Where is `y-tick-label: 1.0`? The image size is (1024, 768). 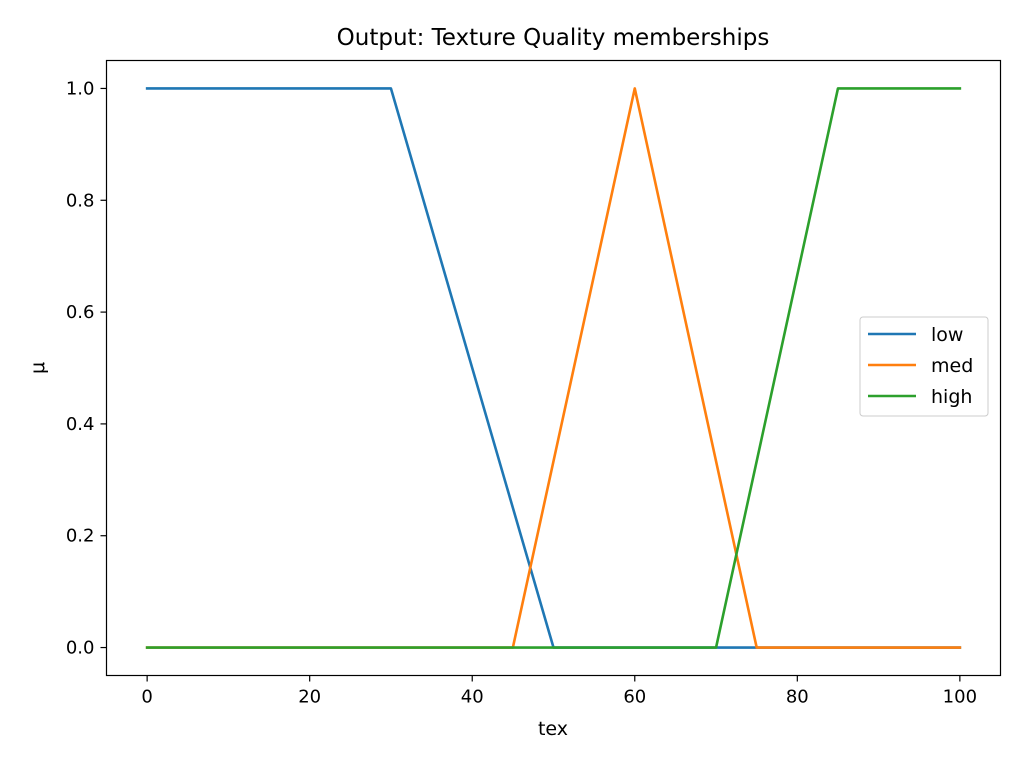 y-tick-label: 1.0 is located at coordinates (80, 88).